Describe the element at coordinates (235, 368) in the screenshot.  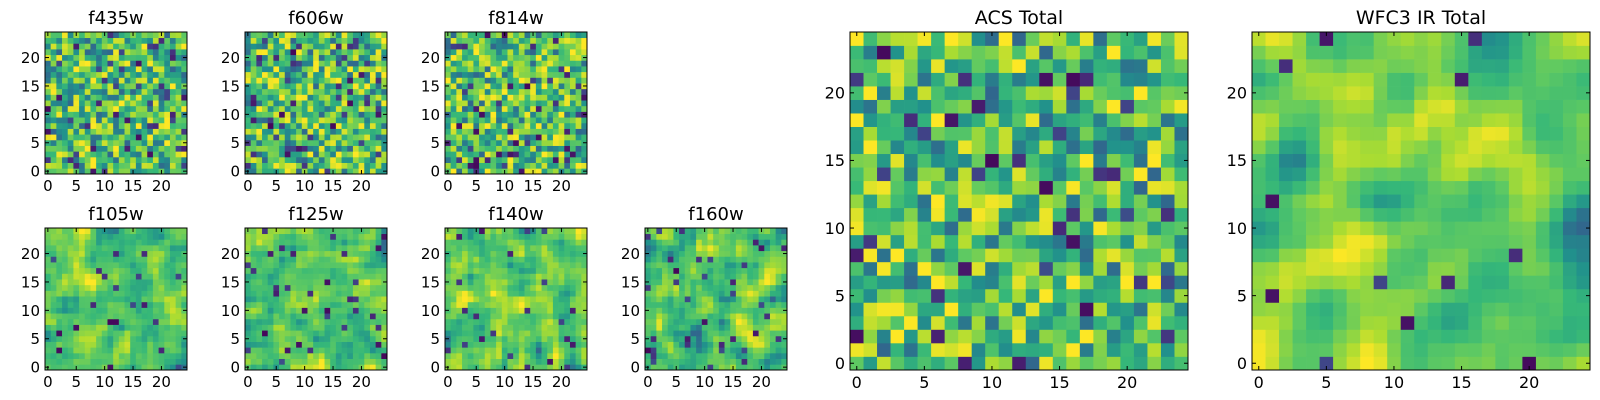
I see `y-tick-label: 0` at that location.